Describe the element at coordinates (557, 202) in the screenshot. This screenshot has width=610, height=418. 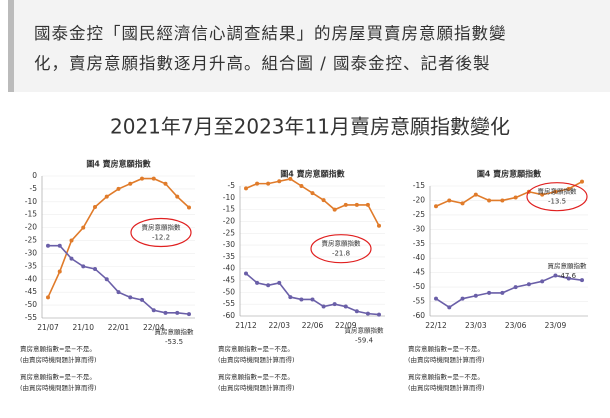
I see `value-label: -13.5` at that location.